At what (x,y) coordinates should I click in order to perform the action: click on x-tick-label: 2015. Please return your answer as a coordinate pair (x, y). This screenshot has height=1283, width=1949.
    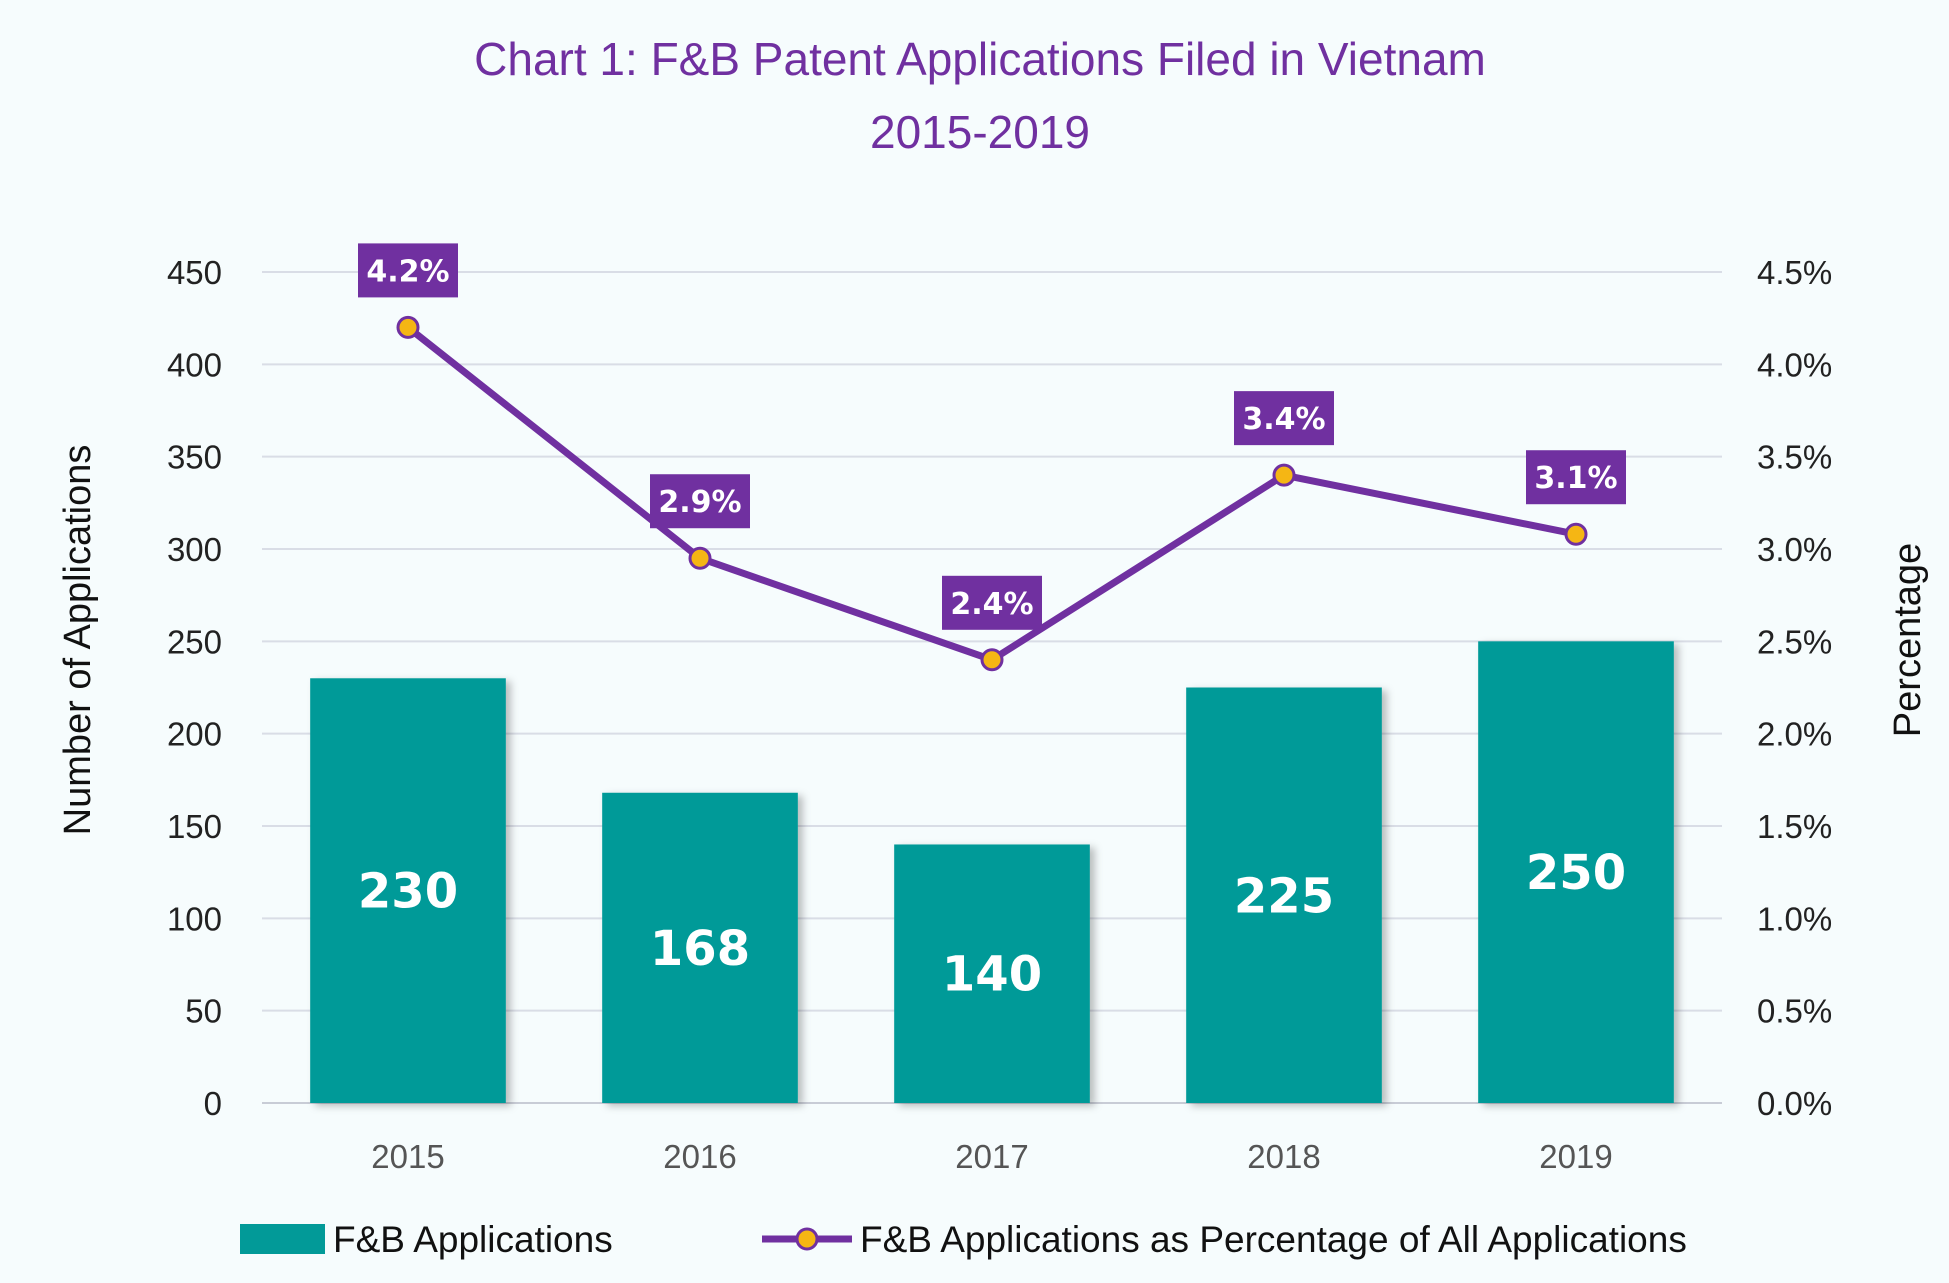
    Looking at the image, I should click on (407, 1156).